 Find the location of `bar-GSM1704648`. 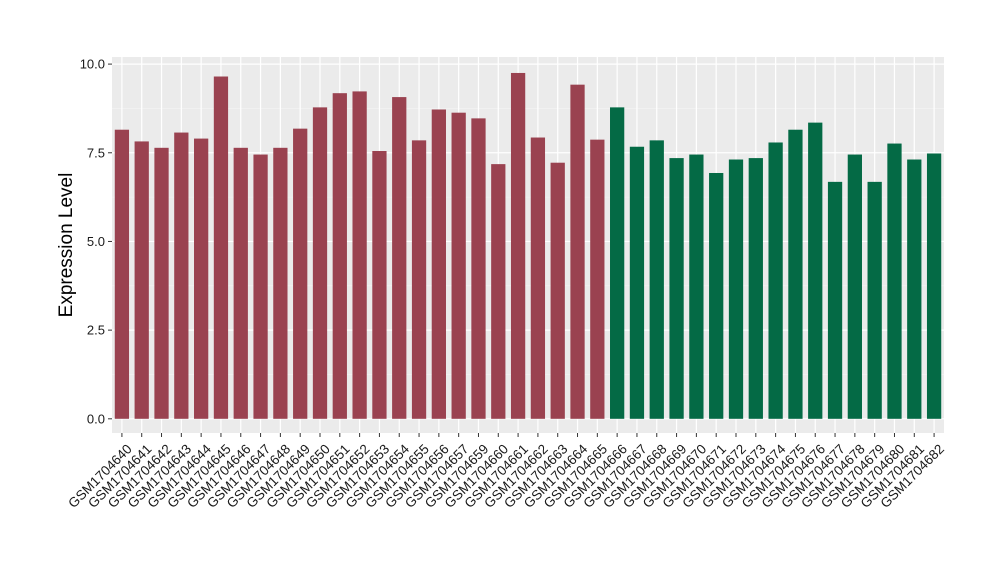

bar-GSM1704648 is located at coordinates (280, 283).